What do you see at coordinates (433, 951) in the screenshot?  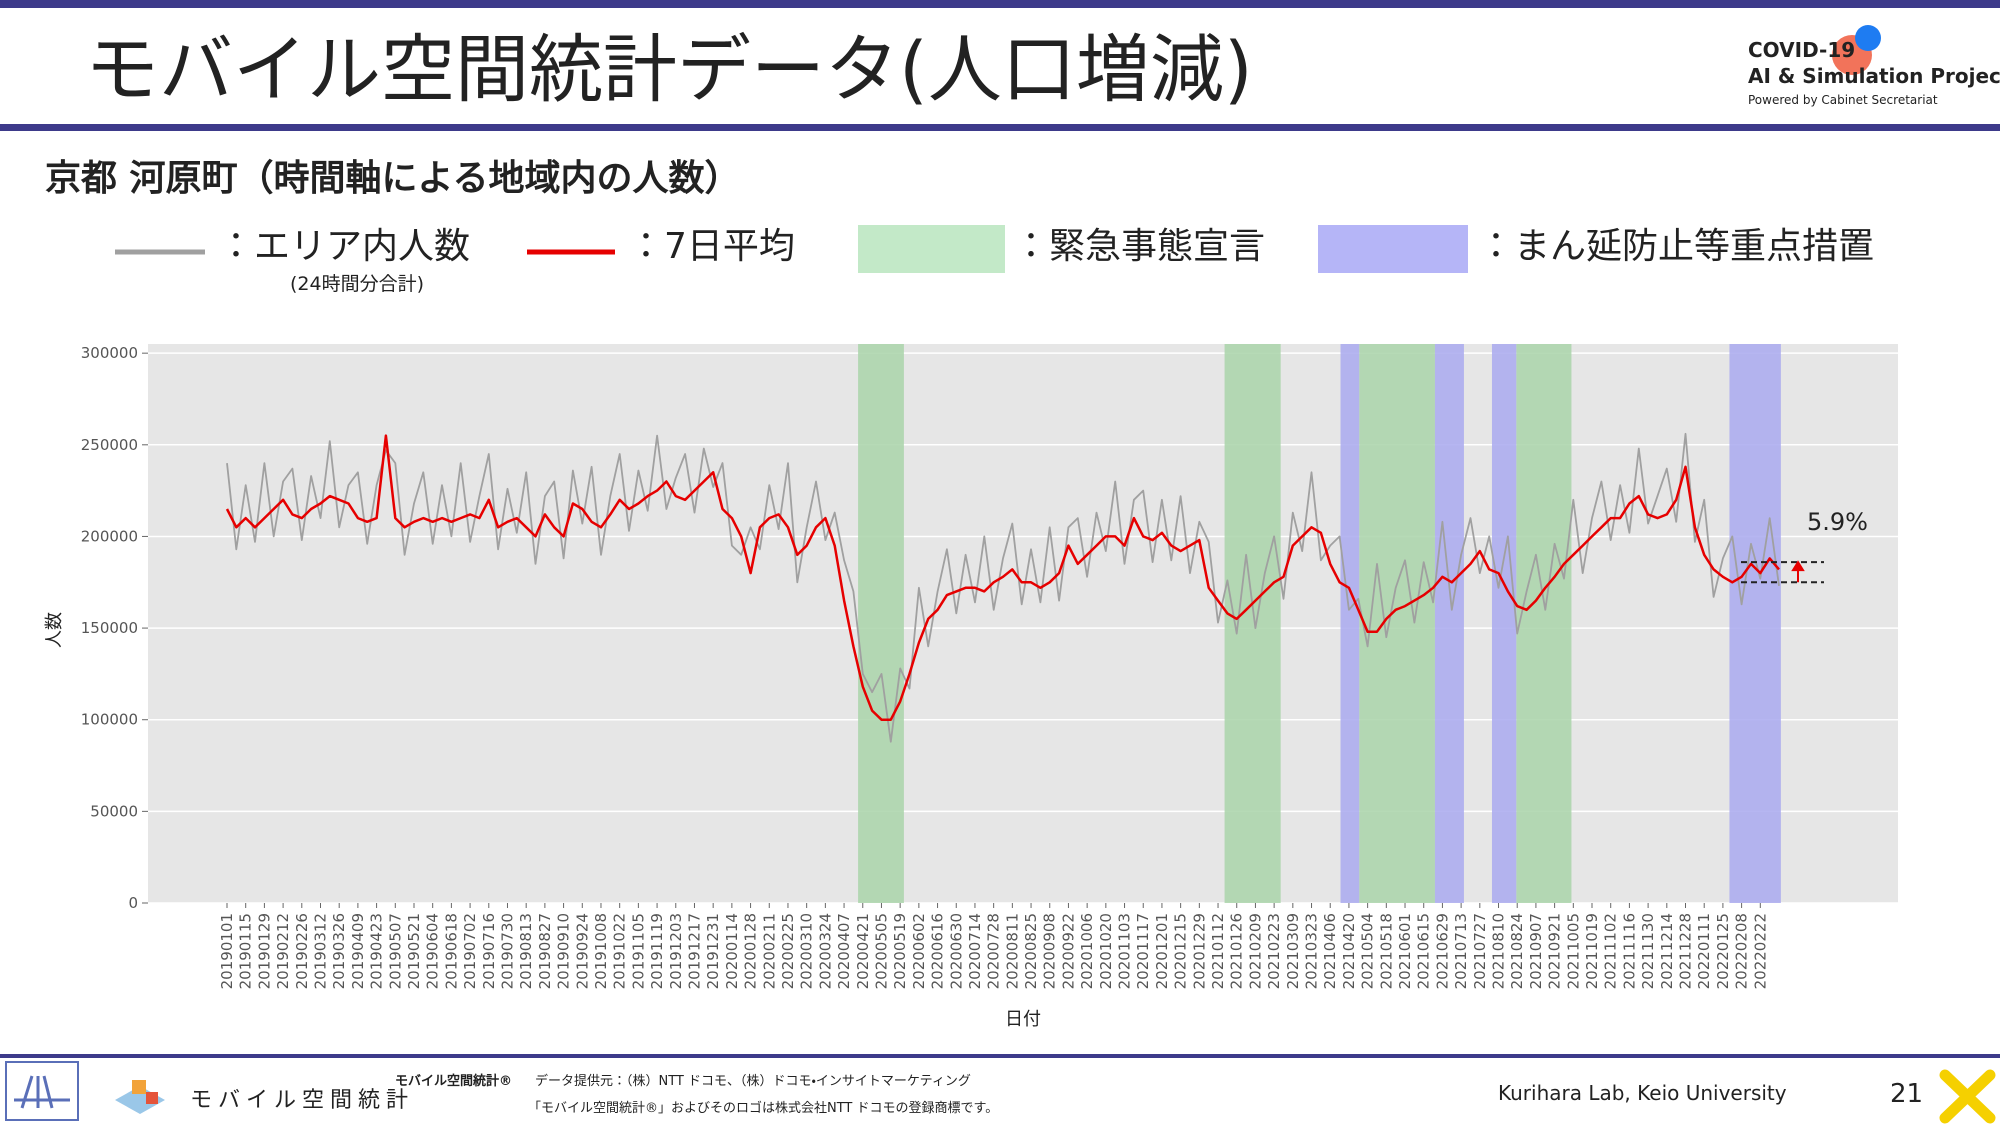 I see `x-tick-label: 20190604` at bounding box center [433, 951].